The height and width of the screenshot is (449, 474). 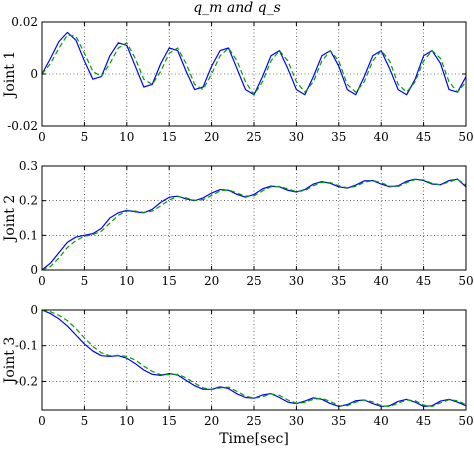 What do you see at coordinates (22, 126) in the screenshot?
I see `y-tick-label: -0.02` at bounding box center [22, 126].